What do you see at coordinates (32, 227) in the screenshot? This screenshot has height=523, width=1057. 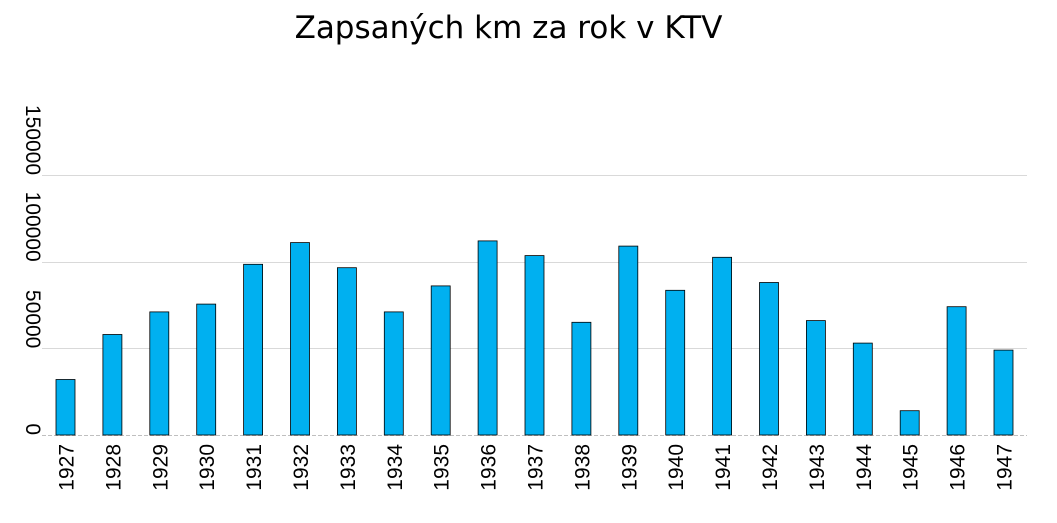 I see `y-tick-label: 100000` at bounding box center [32, 227].